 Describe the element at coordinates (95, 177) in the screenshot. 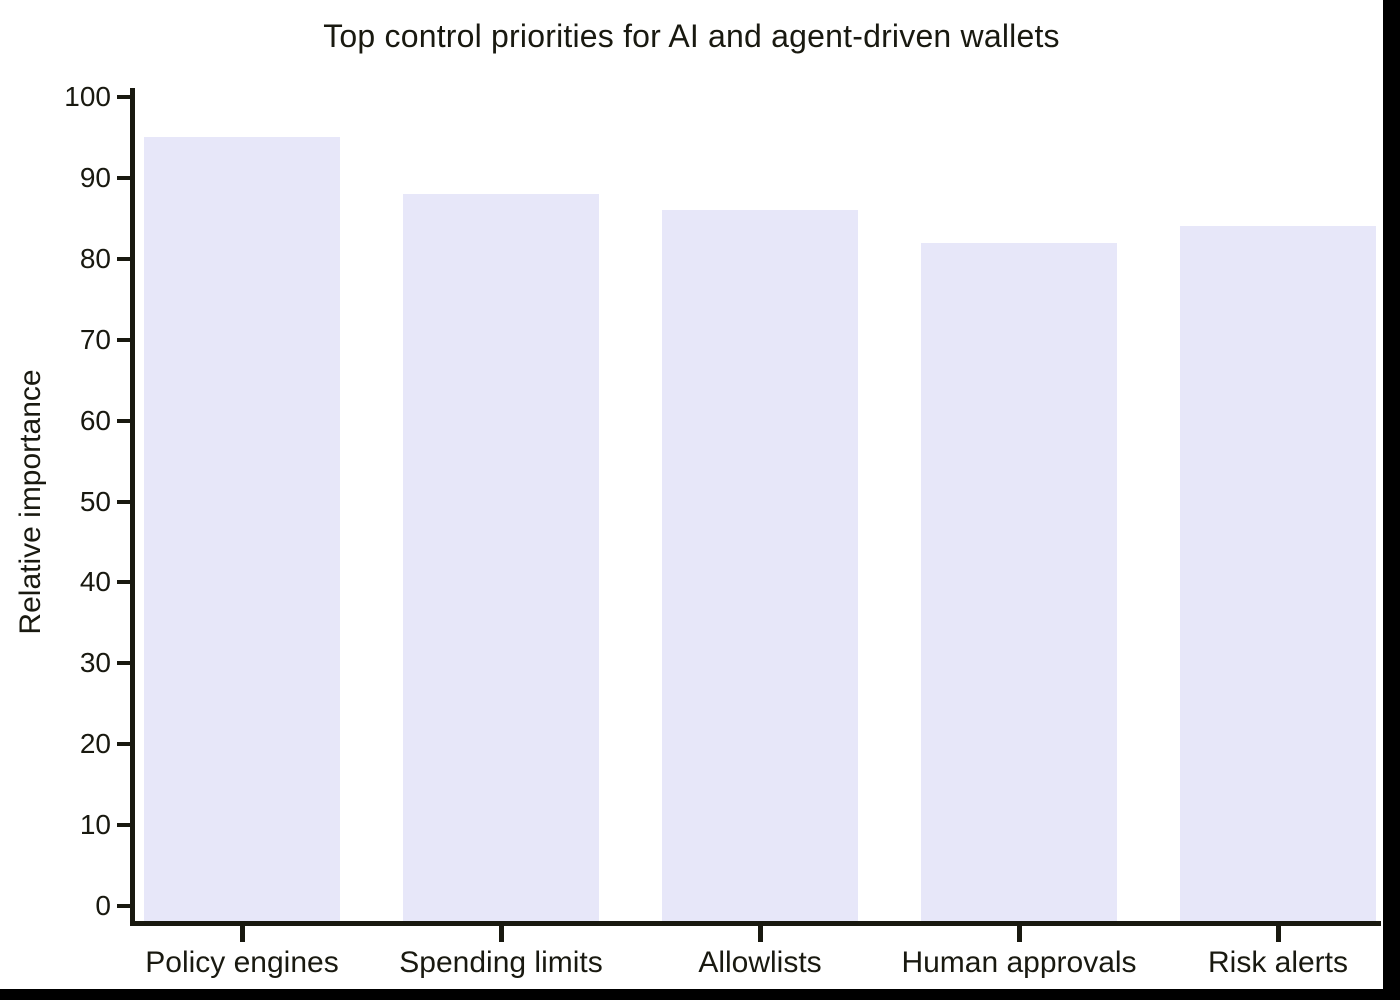

I see `y-tick-label: 90` at that location.